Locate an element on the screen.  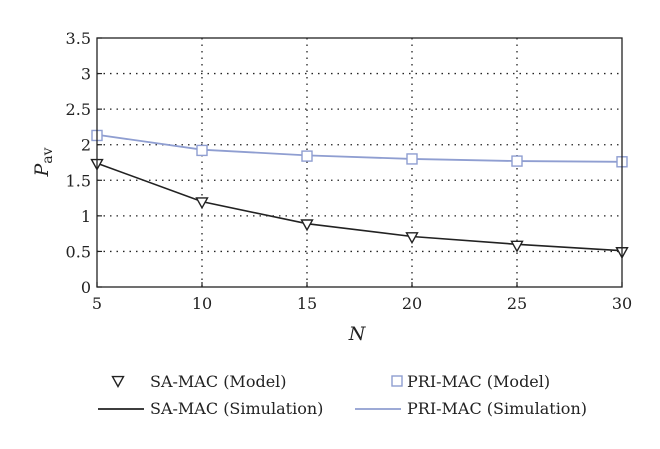
y-tick-label: 1.5 is located at coordinates (78, 180).